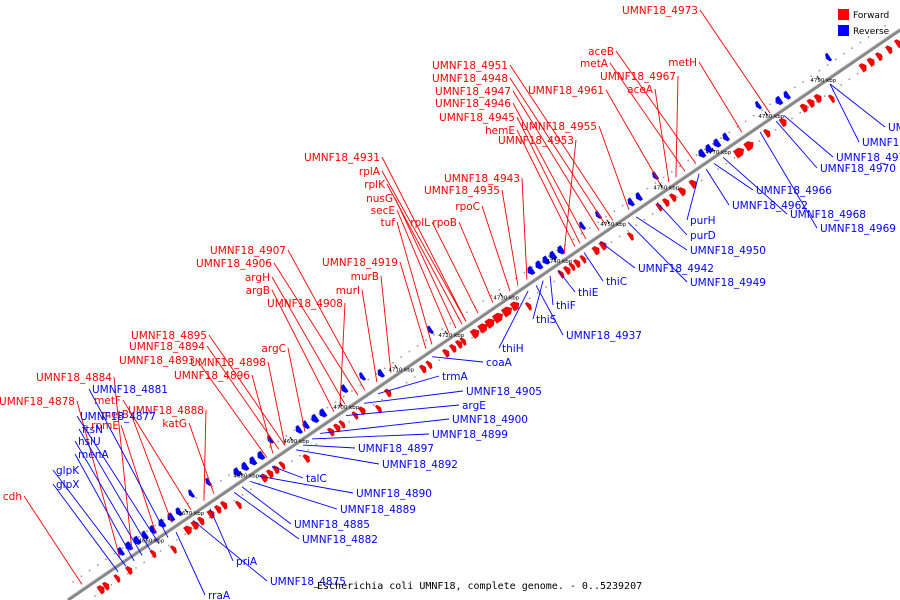 The width and height of the screenshot is (900, 600). Describe the element at coordinates (174, 424) in the screenshot. I see `forward-gene-label: katG` at that location.